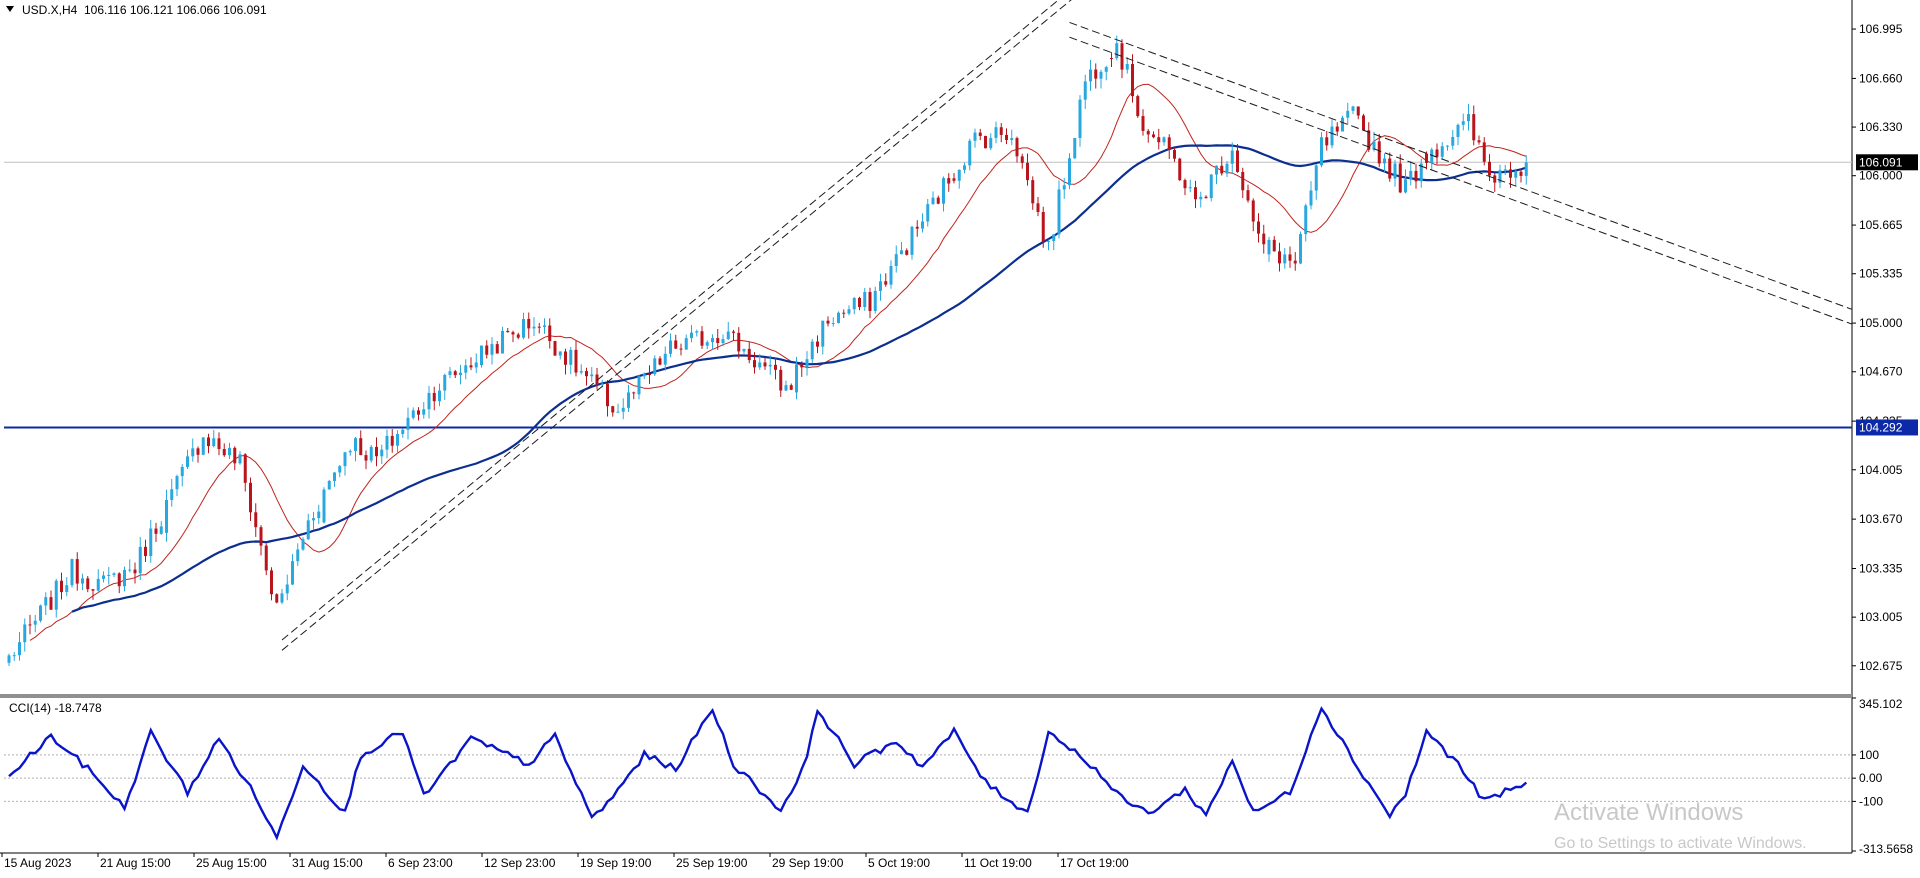  I want to click on level-price-box, so click(1887, 427).